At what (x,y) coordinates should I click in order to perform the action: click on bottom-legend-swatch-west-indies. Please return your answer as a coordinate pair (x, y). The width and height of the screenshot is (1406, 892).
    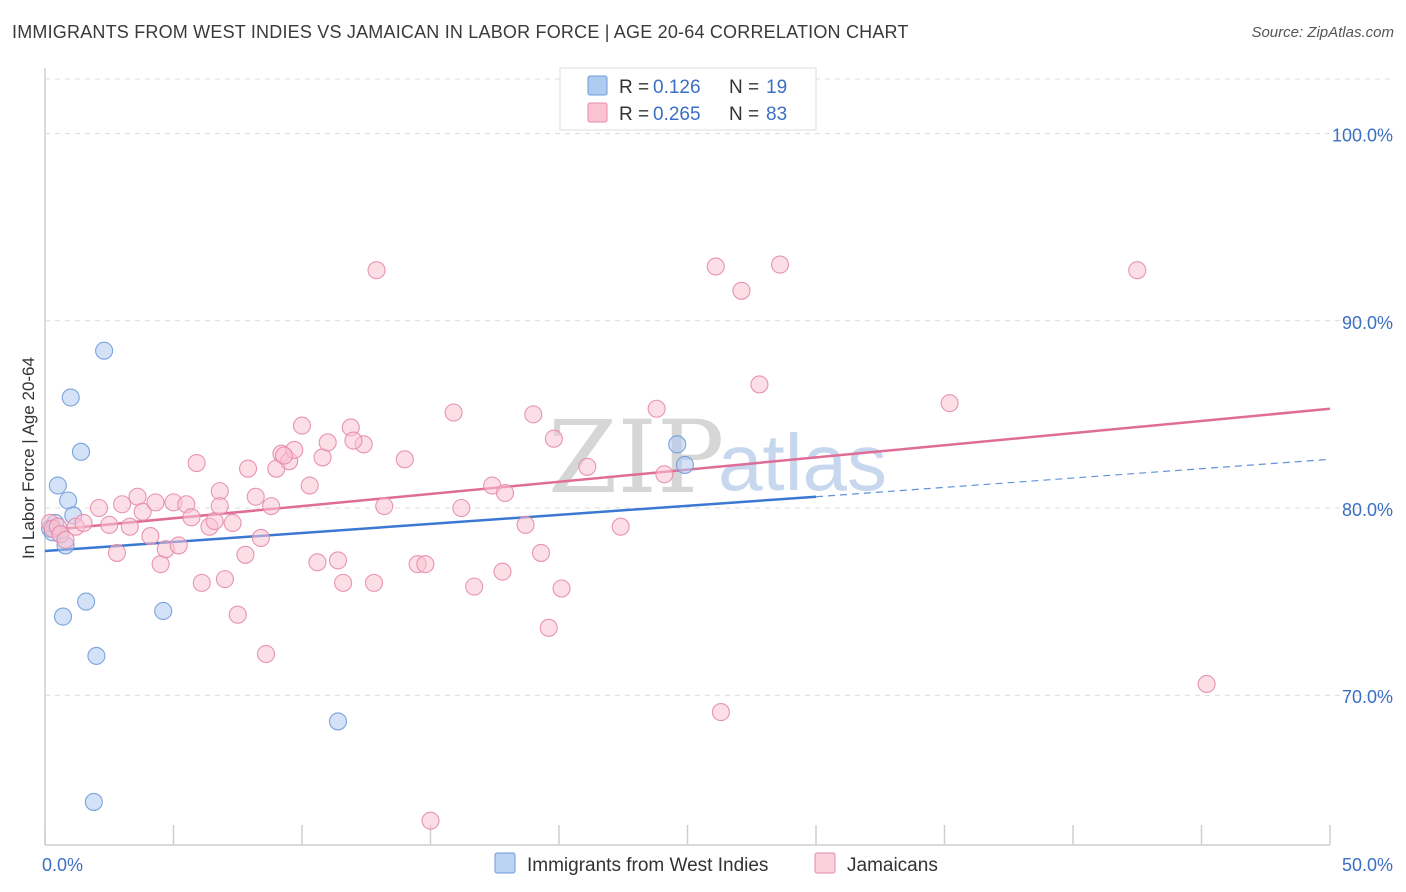
    Looking at the image, I should click on (505, 863).